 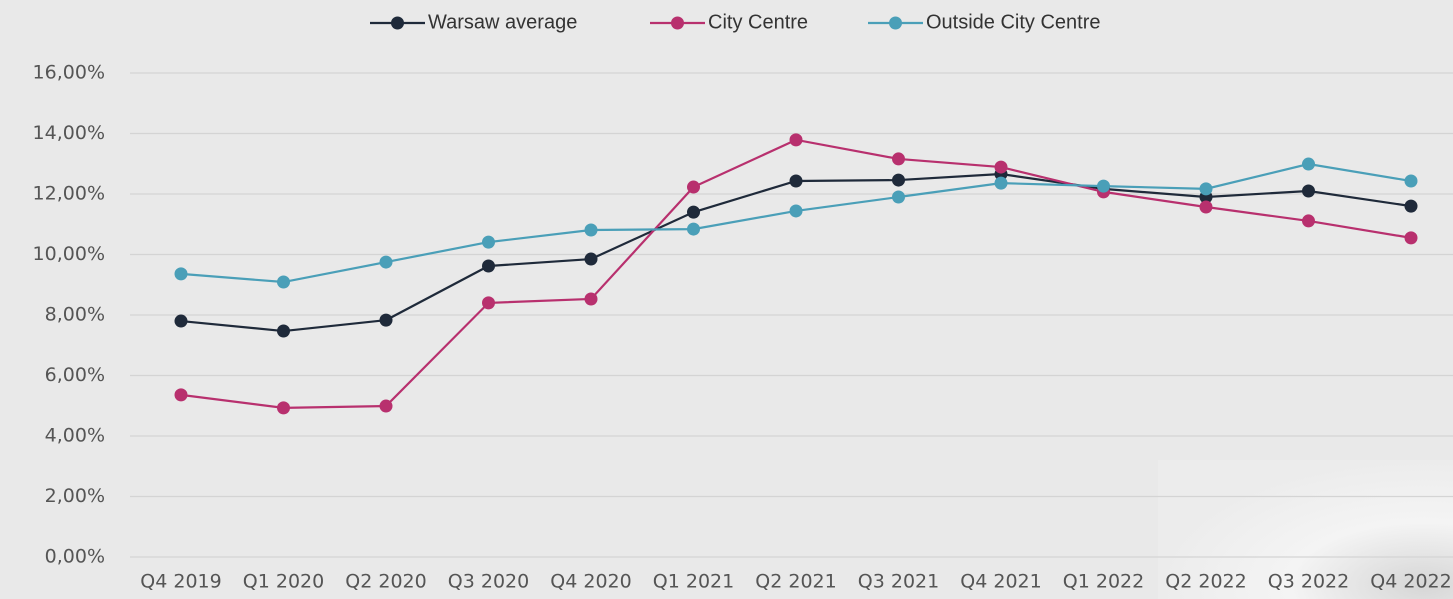 I want to click on x-tick-label: Q1 2022, so click(x=1103, y=582).